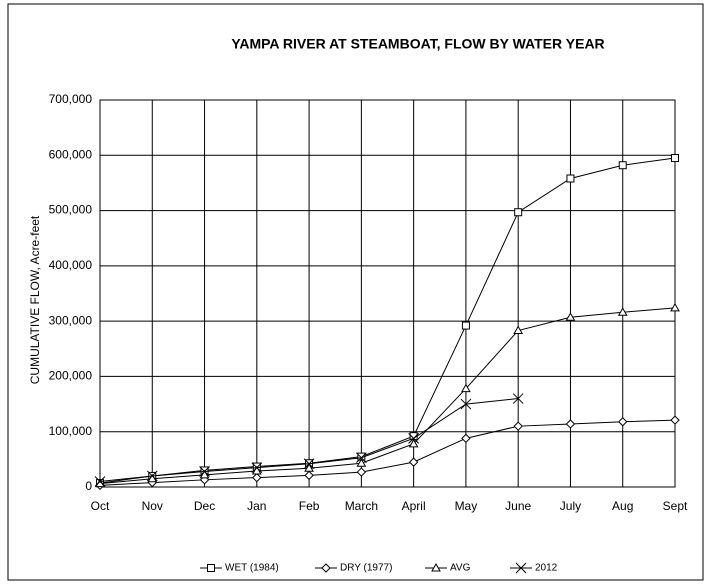 The height and width of the screenshot is (584, 710). I want to click on y-tick-label: 400,000, so click(71, 265).